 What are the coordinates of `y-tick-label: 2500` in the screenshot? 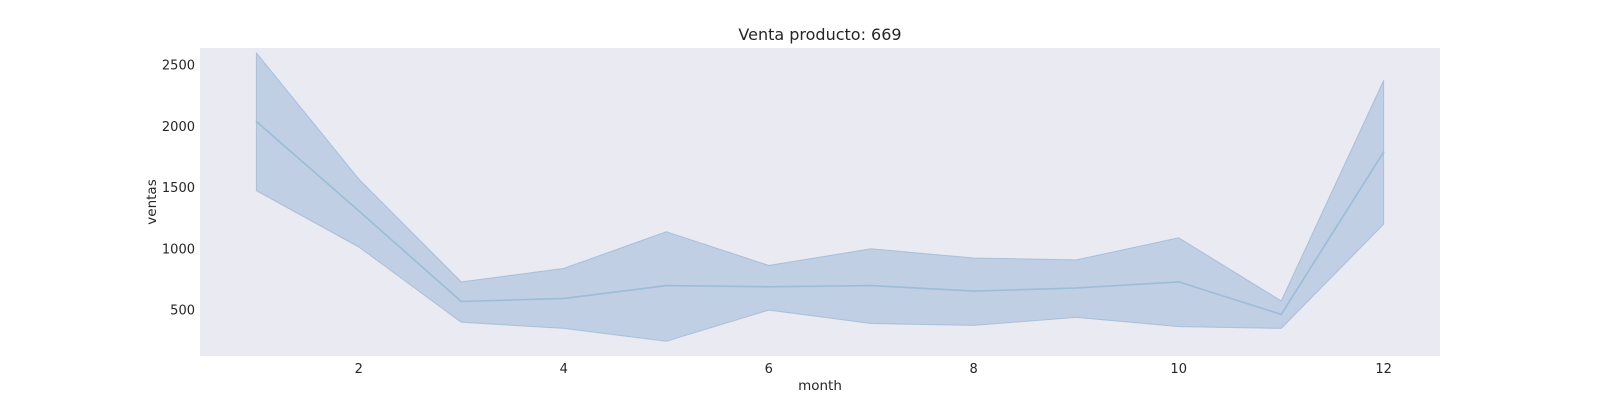 It's located at (178, 66).